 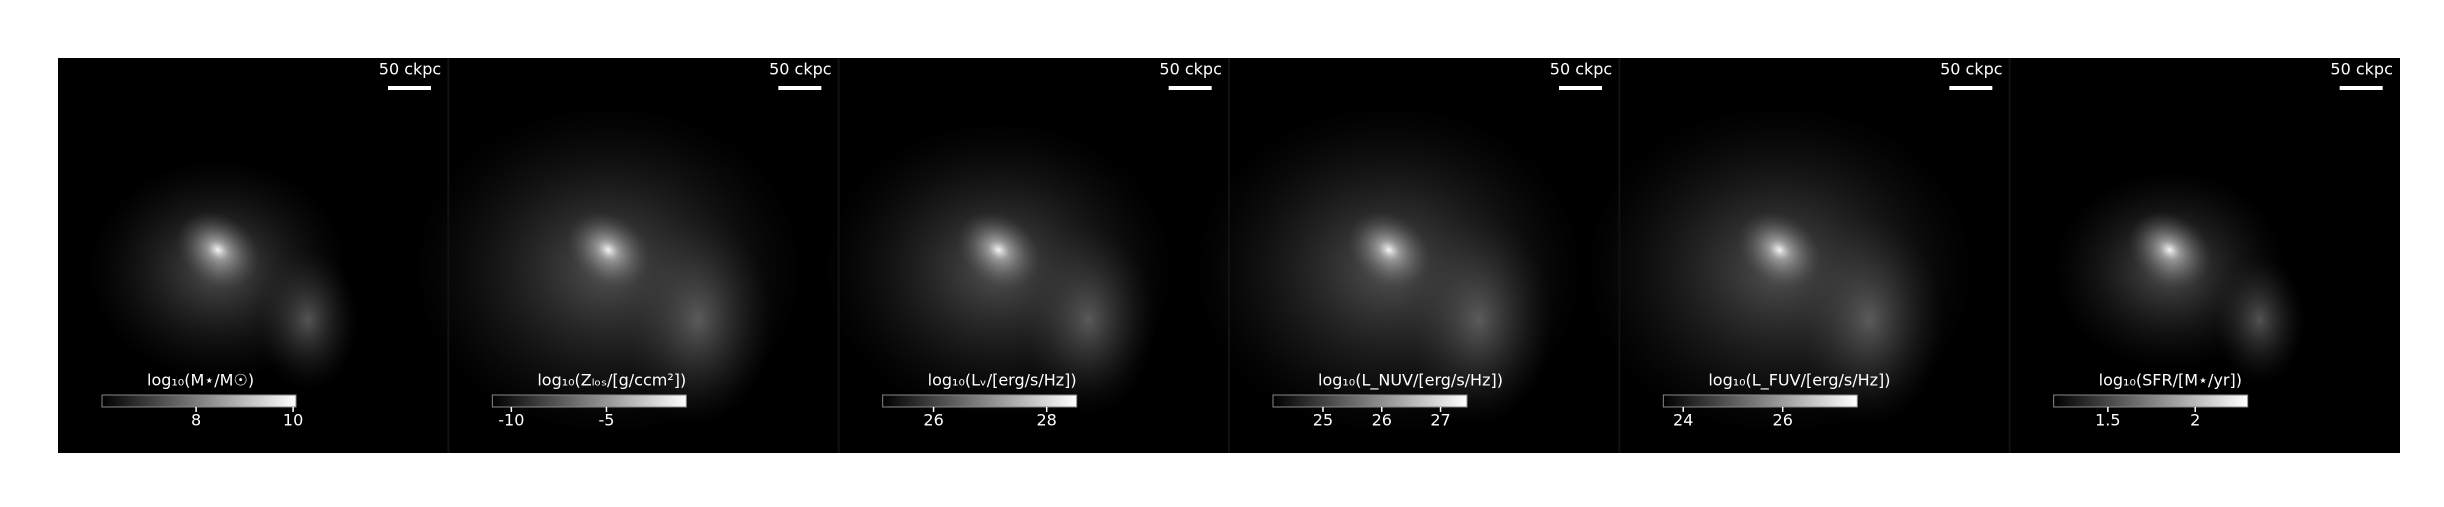 I want to click on colorbar-tick-label: 2, so click(x=2195, y=420).